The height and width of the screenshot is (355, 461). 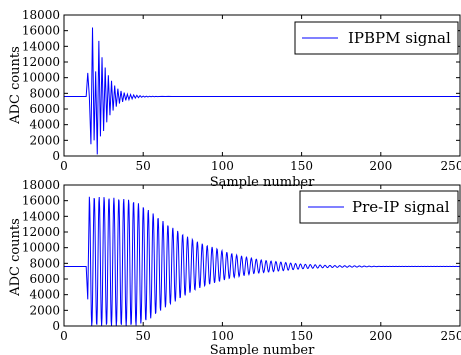 What do you see at coordinates (44, 109) in the screenshot?
I see `top-y-tick-label: 6000` at bounding box center [44, 109].